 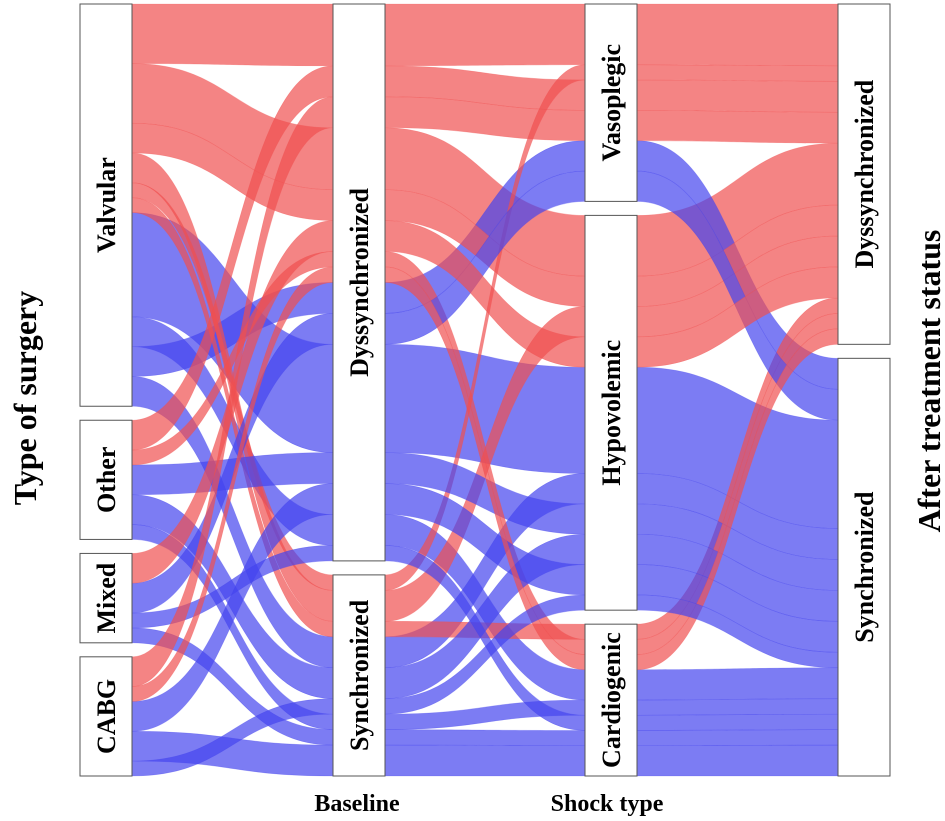 I want to click on flow-band-3-shock-to-after, so click(x=737, y=684).